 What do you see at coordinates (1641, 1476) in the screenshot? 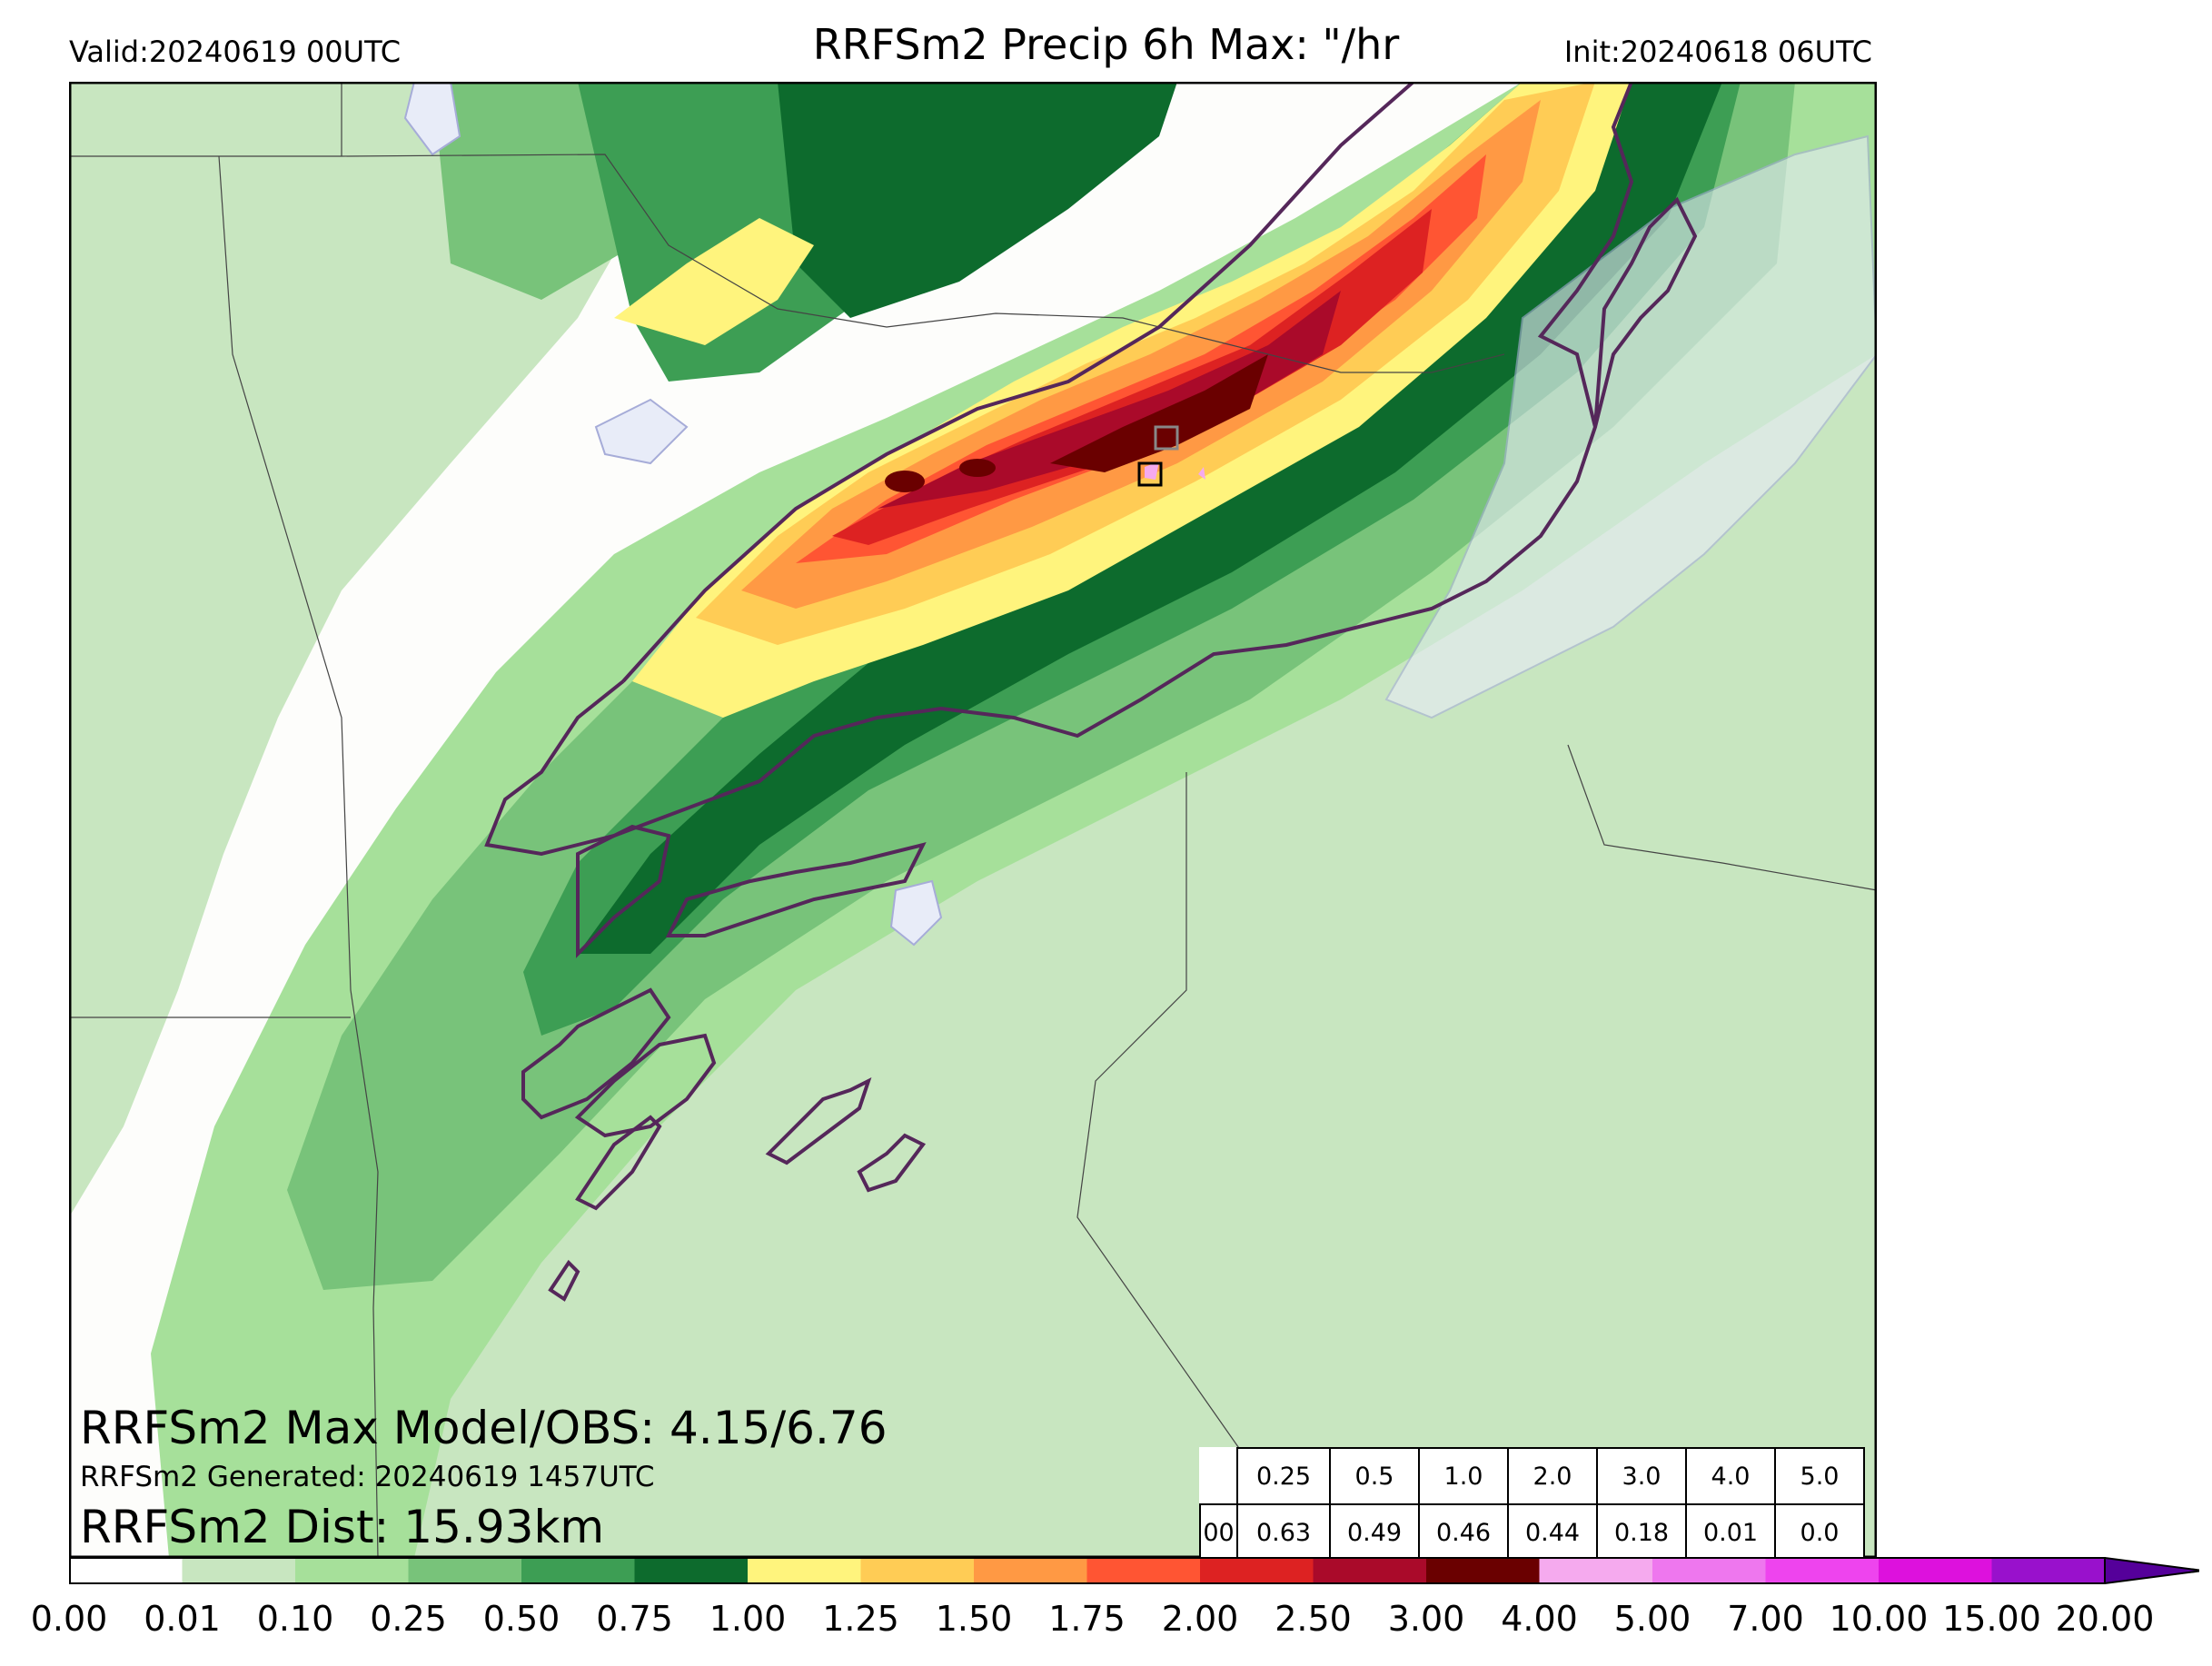
I see `threshold-cell: 3.0` at bounding box center [1641, 1476].